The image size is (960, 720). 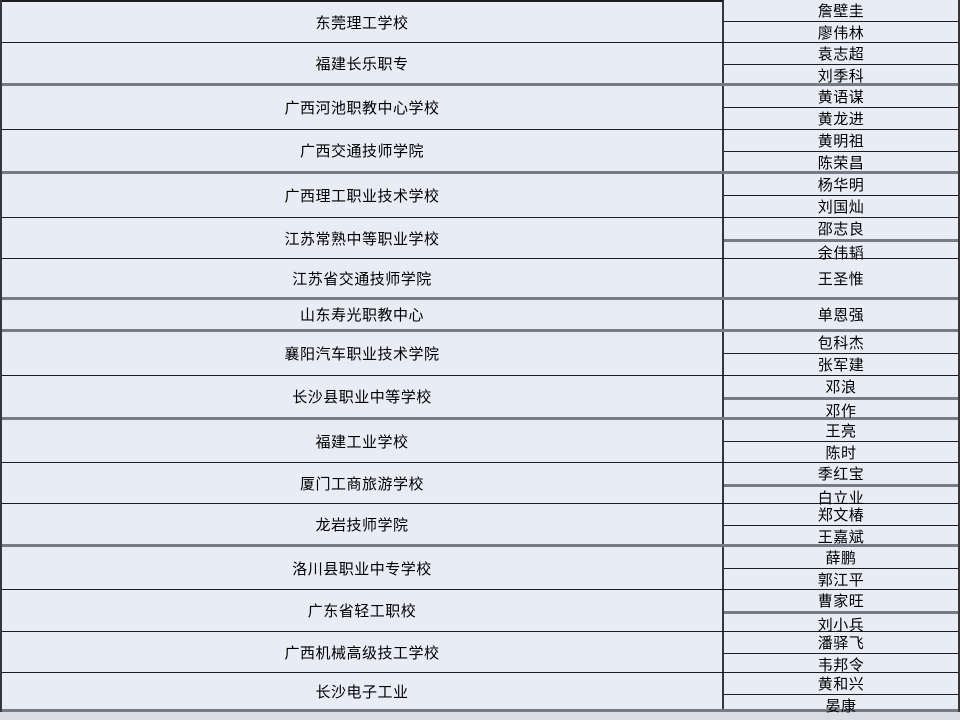 I want to click on table-row-group: 福建长乐职专 袁志超 刘季科, so click(x=480, y=64).